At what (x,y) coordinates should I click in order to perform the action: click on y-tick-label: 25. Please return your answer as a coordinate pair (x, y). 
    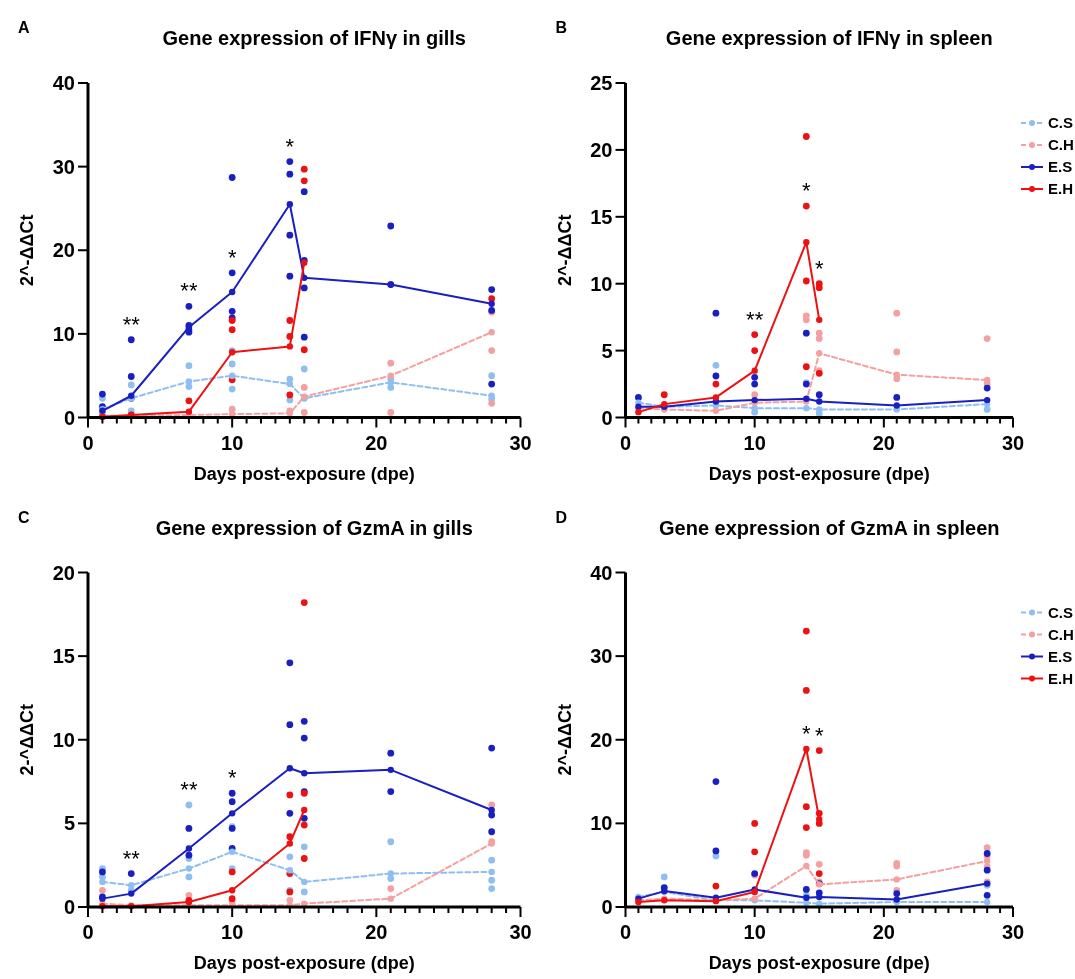
    Looking at the image, I should click on (601, 83).